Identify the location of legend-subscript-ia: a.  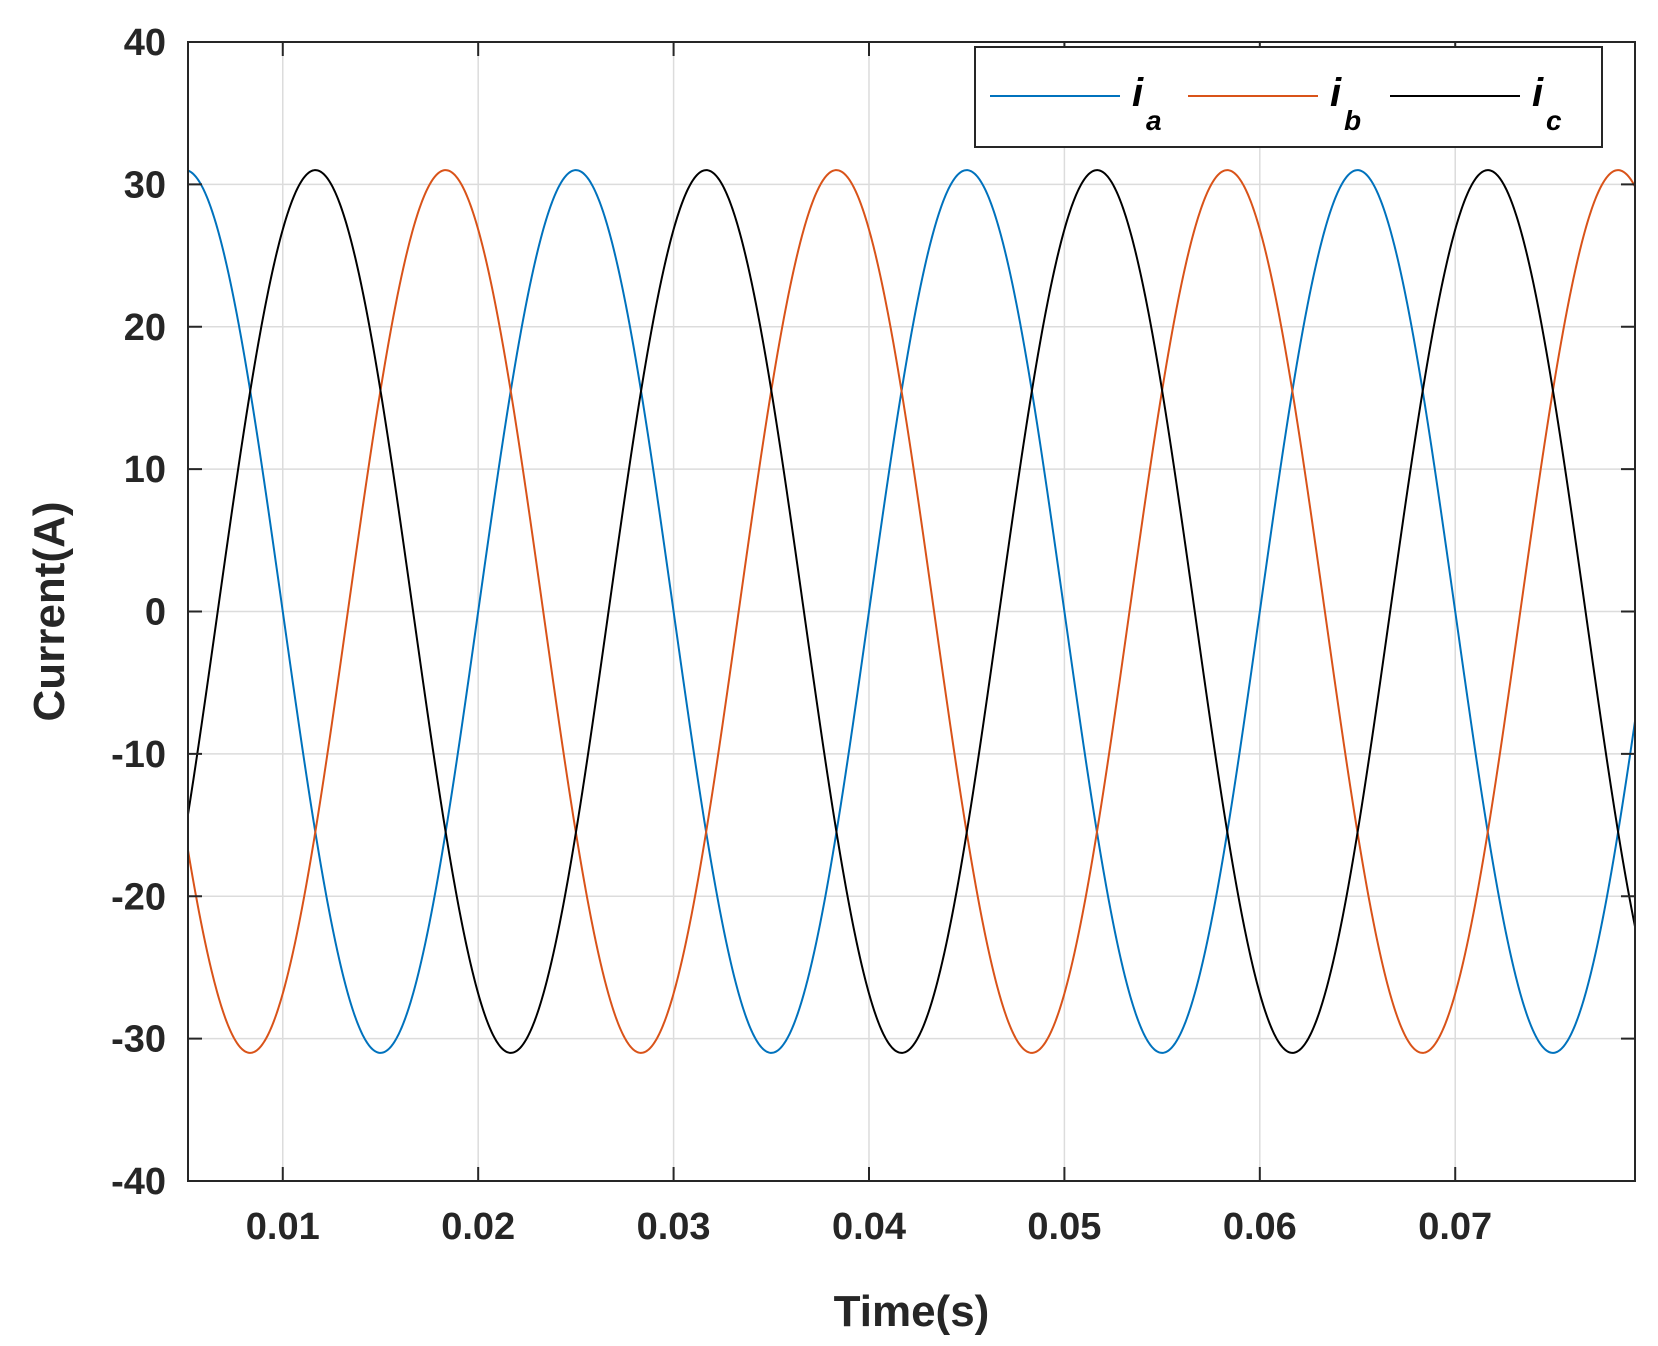
(1154, 120).